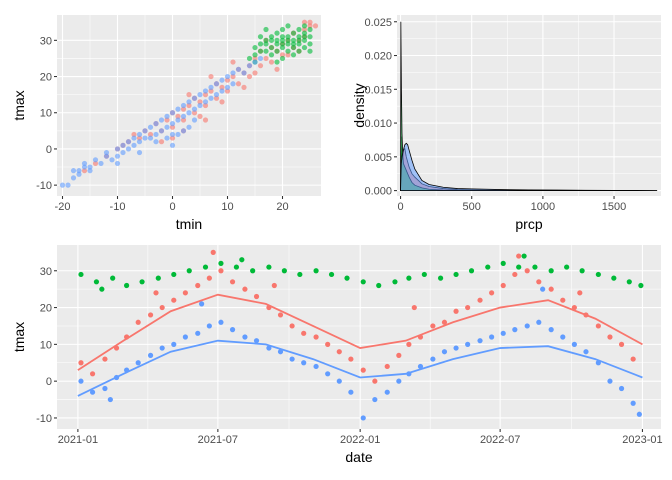  Describe the element at coordinates (642, 440) in the screenshot. I see `timeseries-x-tick-label: 2023-01` at that location.